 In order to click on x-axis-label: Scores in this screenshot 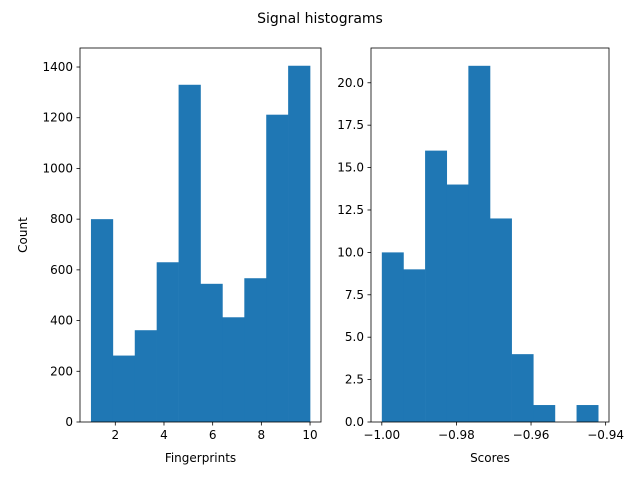, I will do `click(490, 458)`.